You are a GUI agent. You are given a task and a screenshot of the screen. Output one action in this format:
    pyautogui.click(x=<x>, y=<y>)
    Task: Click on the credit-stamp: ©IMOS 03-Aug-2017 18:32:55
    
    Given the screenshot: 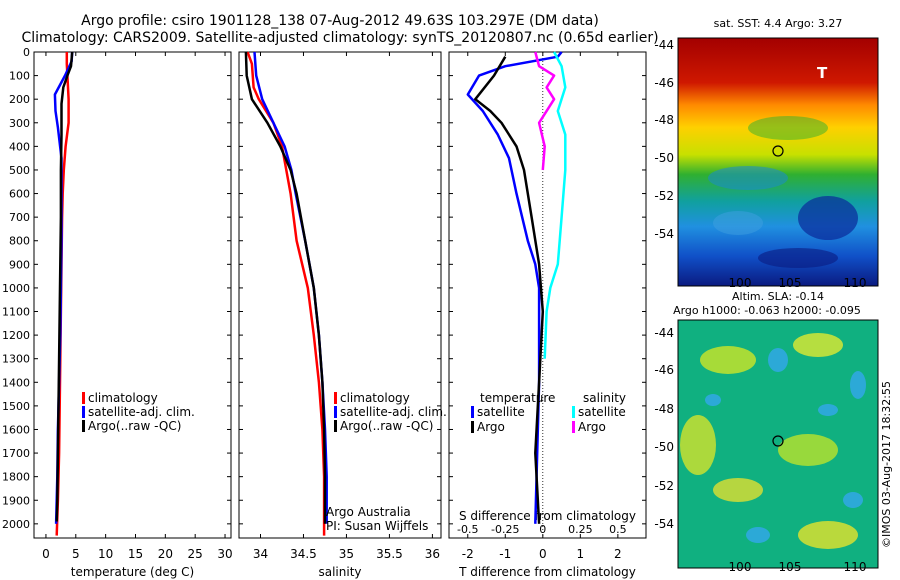 What is the action you would take?
    pyautogui.click(x=886, y=464)
    